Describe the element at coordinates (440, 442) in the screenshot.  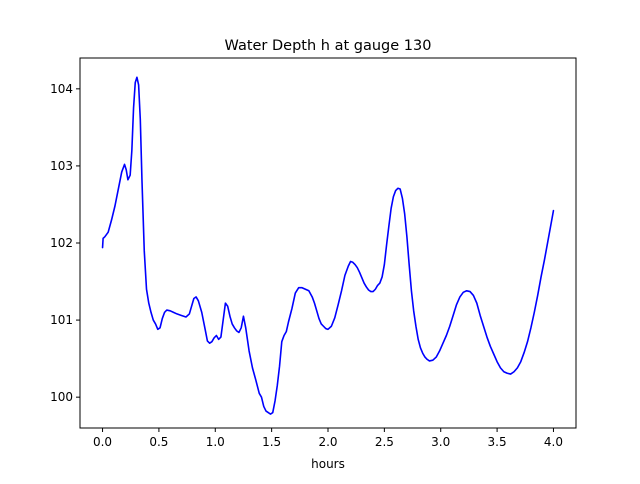
I see `x-tick-label: 3.0` at that location.